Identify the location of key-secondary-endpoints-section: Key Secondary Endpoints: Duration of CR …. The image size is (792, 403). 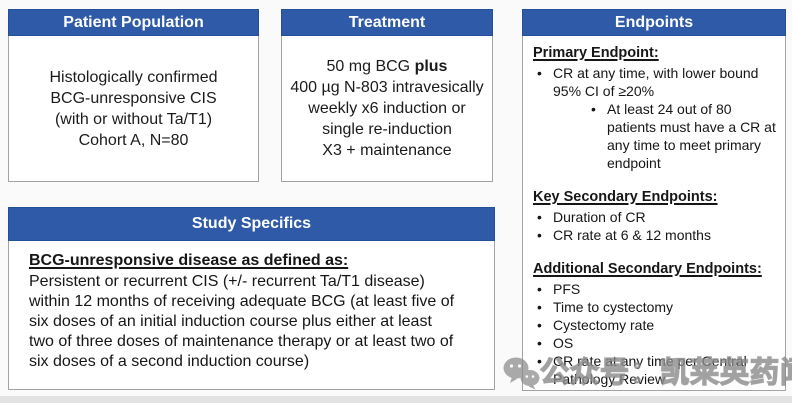
(656, 216).